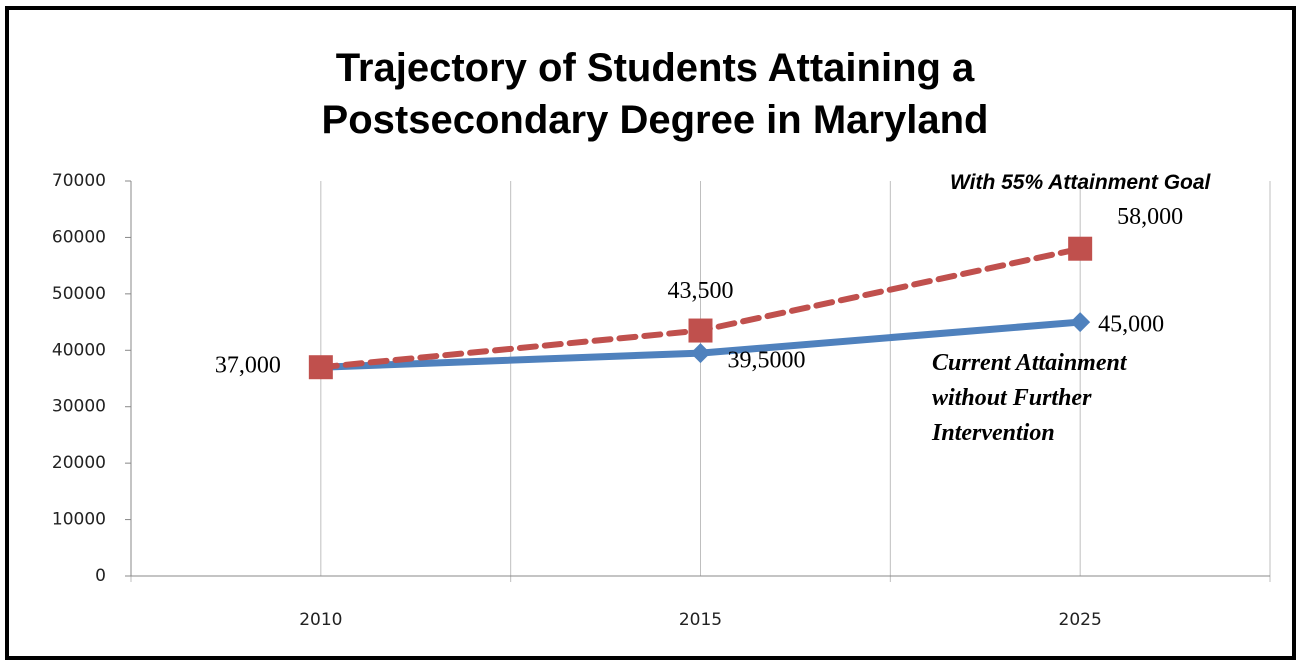 This screenshot has width=1301, height=661. What do you see at coordinates (79, 407) in the screenshot?
I see `y-tick-label: 30000` at bounding box center [79, 407].